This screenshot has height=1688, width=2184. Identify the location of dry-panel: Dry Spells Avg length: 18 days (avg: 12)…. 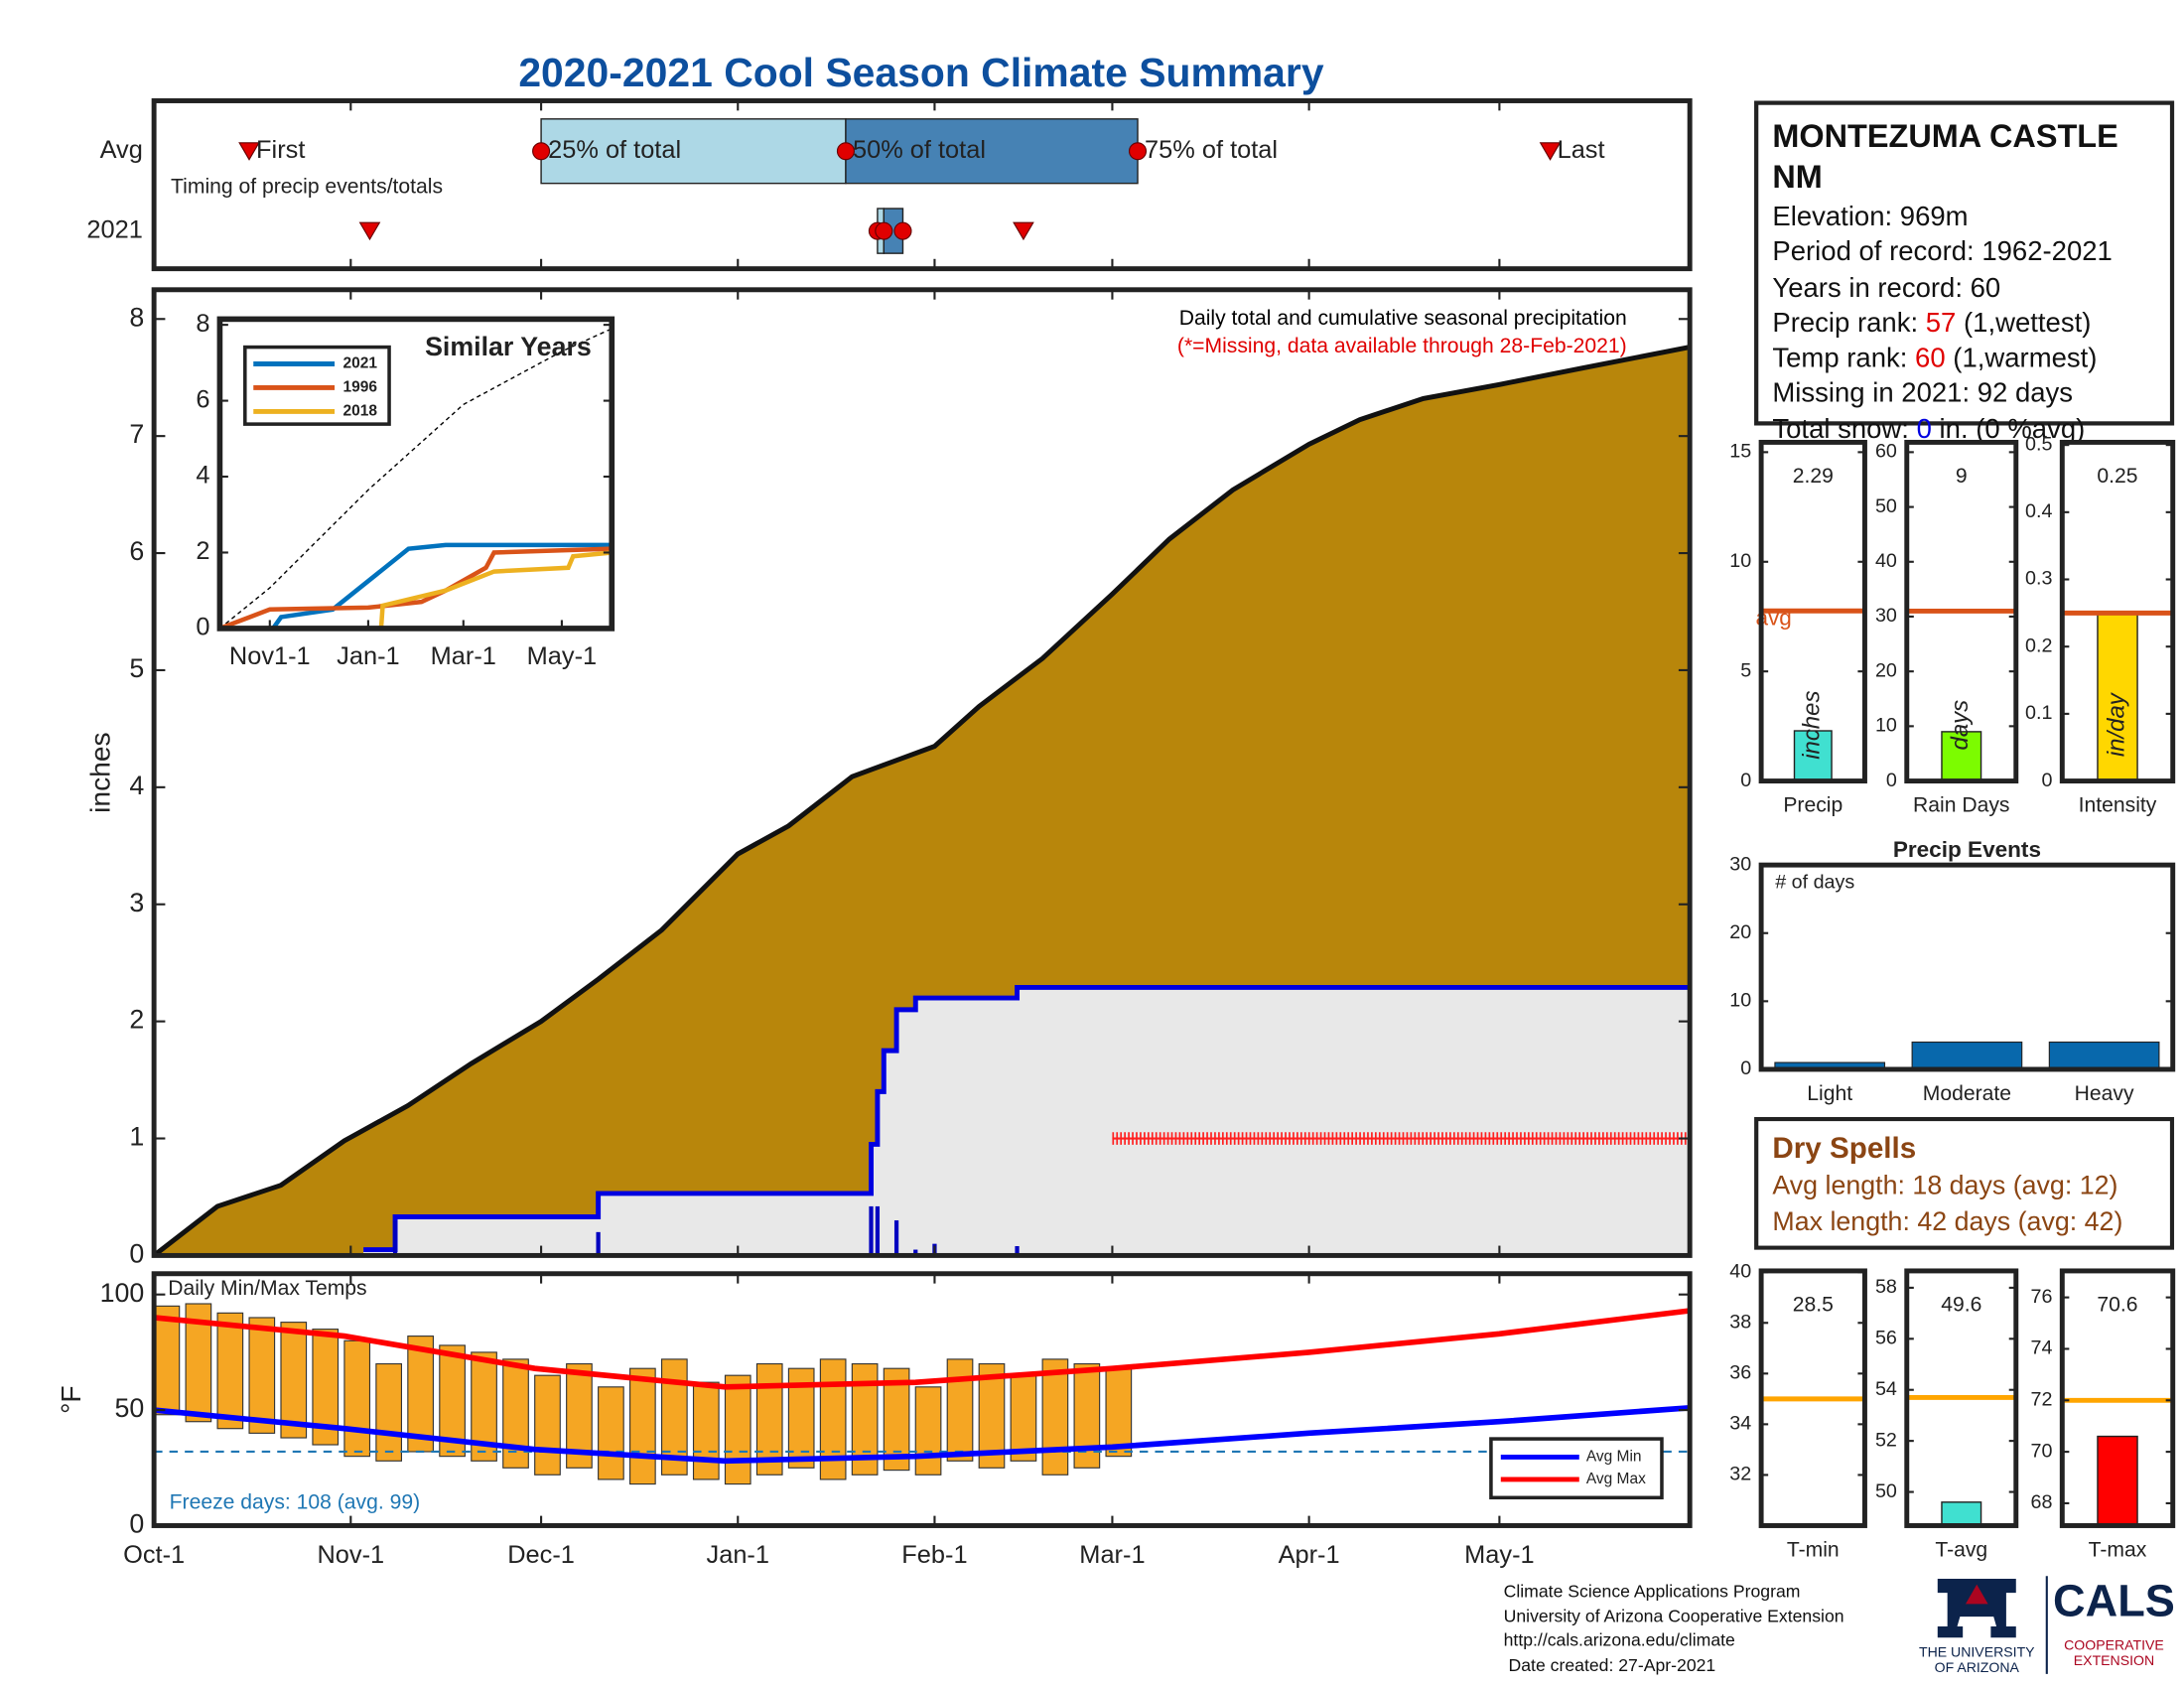
(1964, 1183).